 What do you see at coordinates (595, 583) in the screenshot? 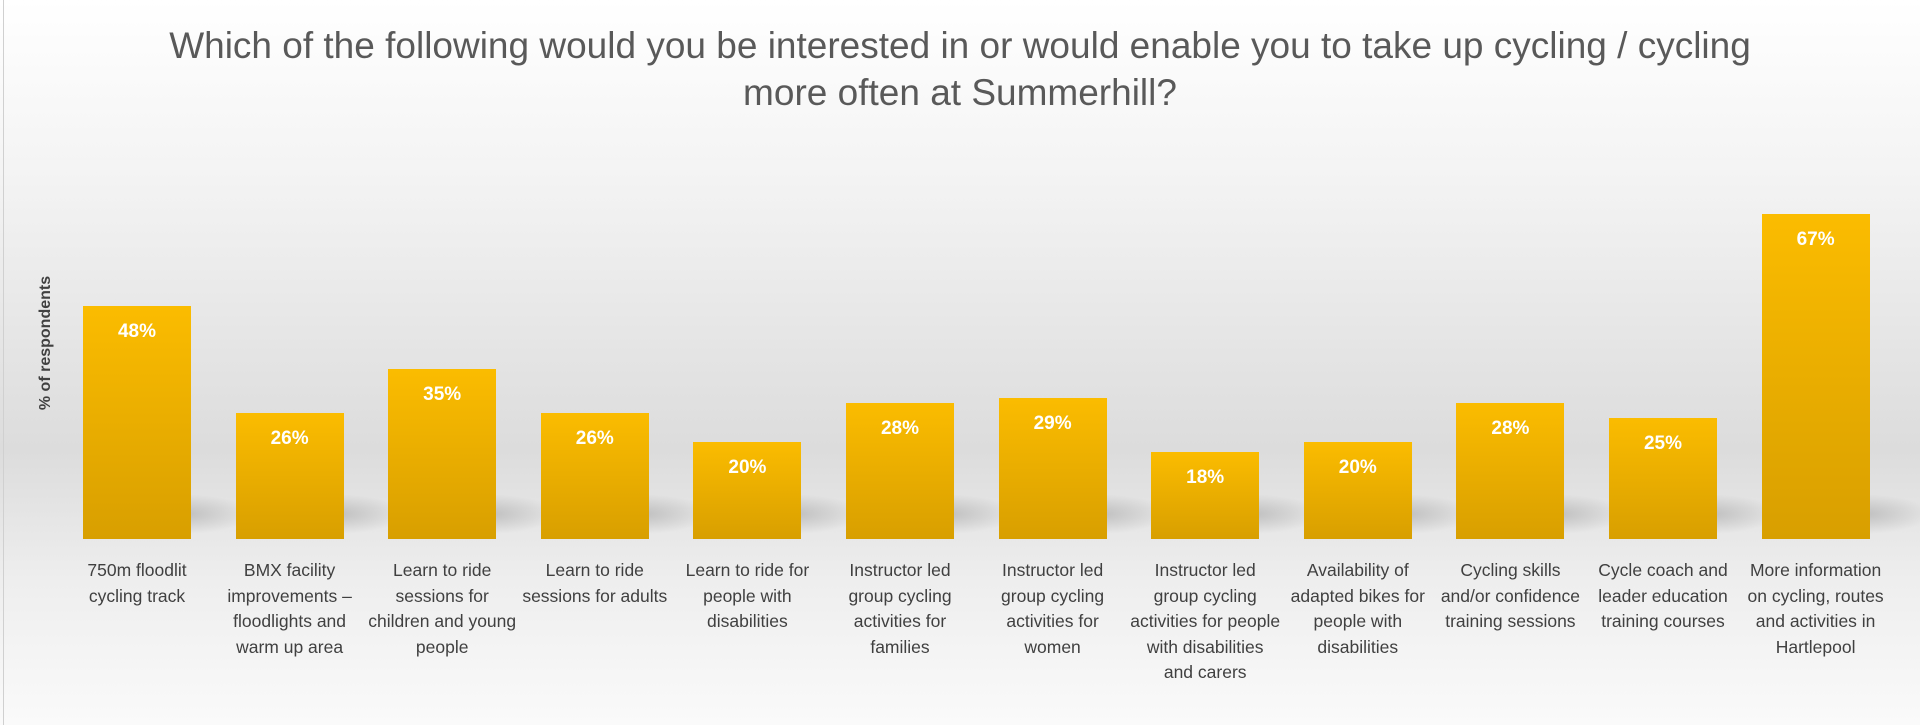
I see `category-label: Learn to ride sessions for adults` at bounding box center [595, 583].